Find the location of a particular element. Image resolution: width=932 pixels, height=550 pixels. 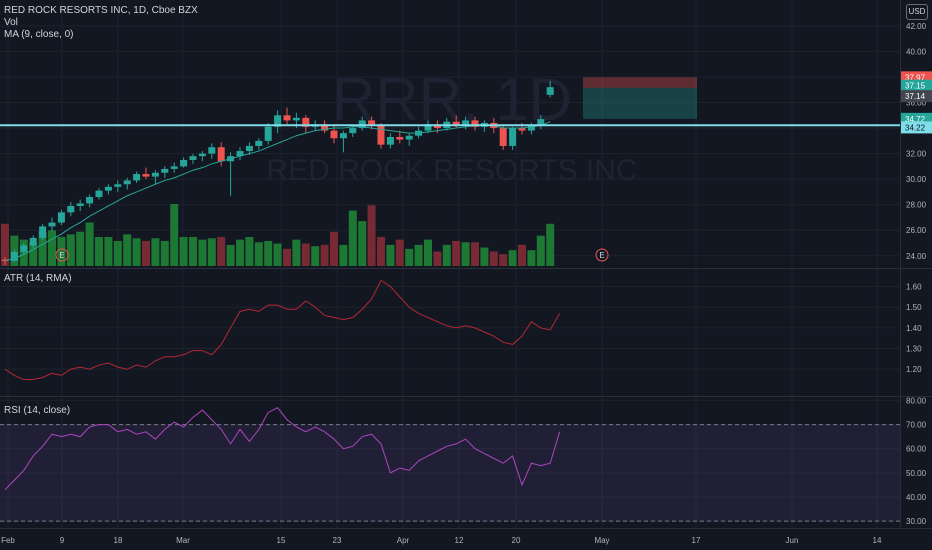

time-label: 20 is located at coordinates (516, 540).